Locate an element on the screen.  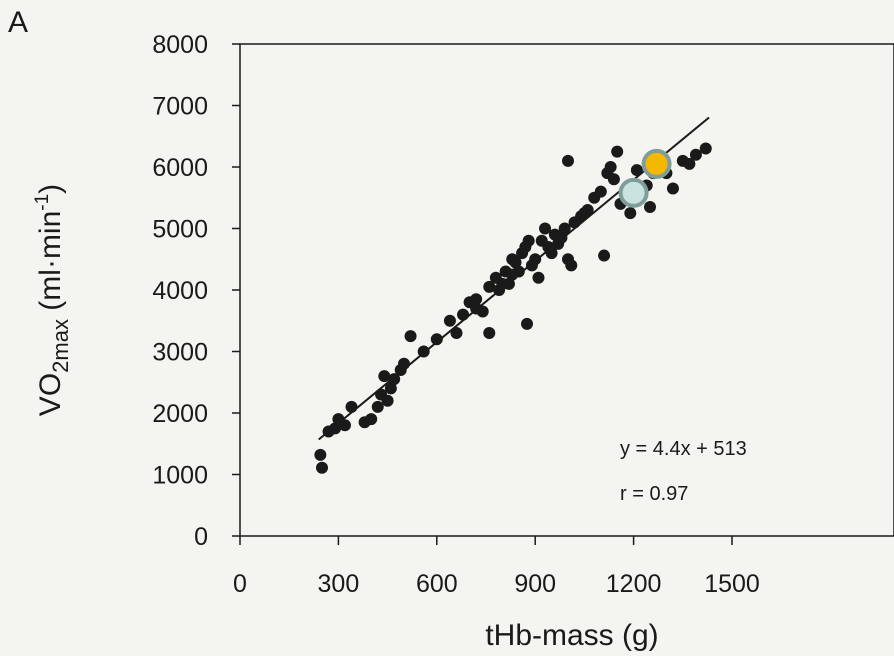
y-tick-label: 3000 is located at coordinates (180, 353).